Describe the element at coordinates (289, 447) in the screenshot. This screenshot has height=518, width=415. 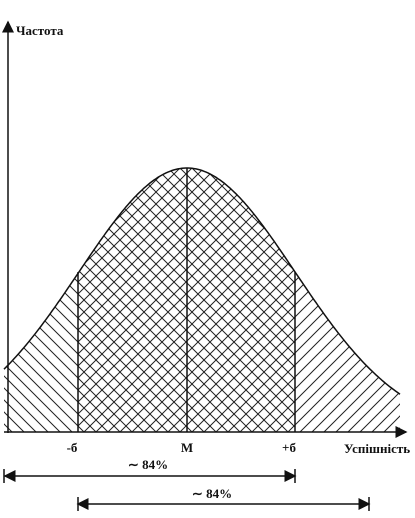
I see `x-mark: +б` at that location.